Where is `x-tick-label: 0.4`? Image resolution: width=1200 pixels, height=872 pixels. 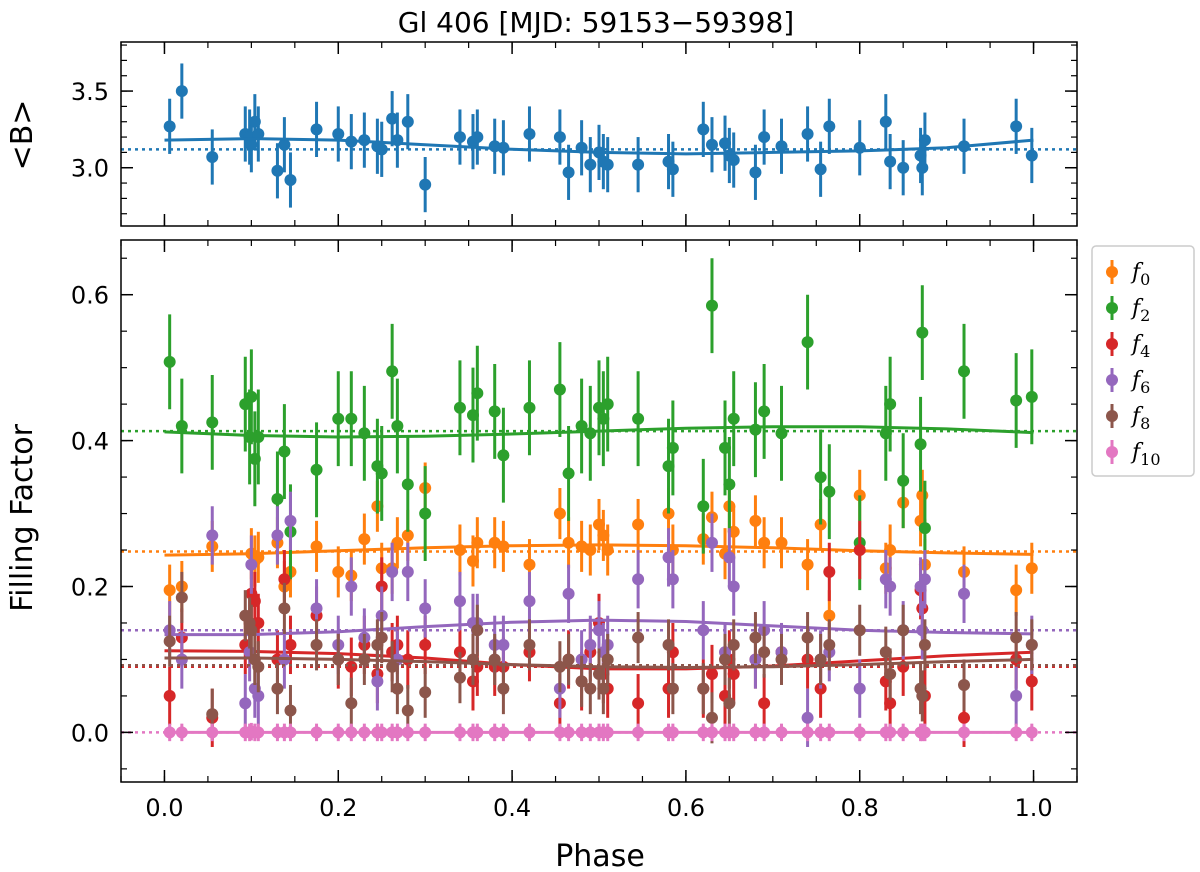
x-tick-label: 0.4 is located at coordinates (512, 808).